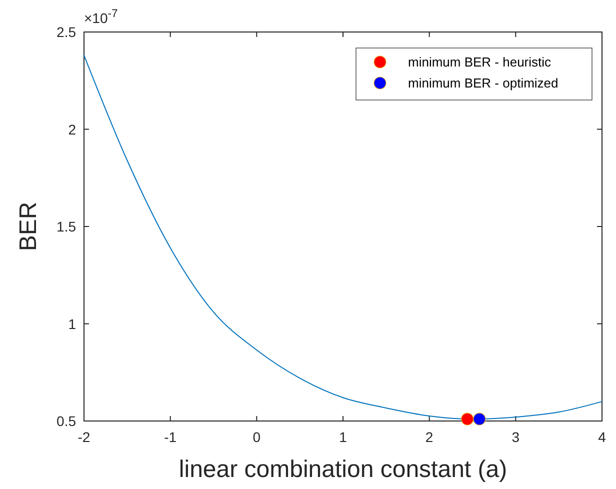 The width and height of the screenshot is (616, 489). What do you see at coordinates (343, 437) in the screenshot?
I see `x-tick-label: 1` at bounding box center [343, 437].